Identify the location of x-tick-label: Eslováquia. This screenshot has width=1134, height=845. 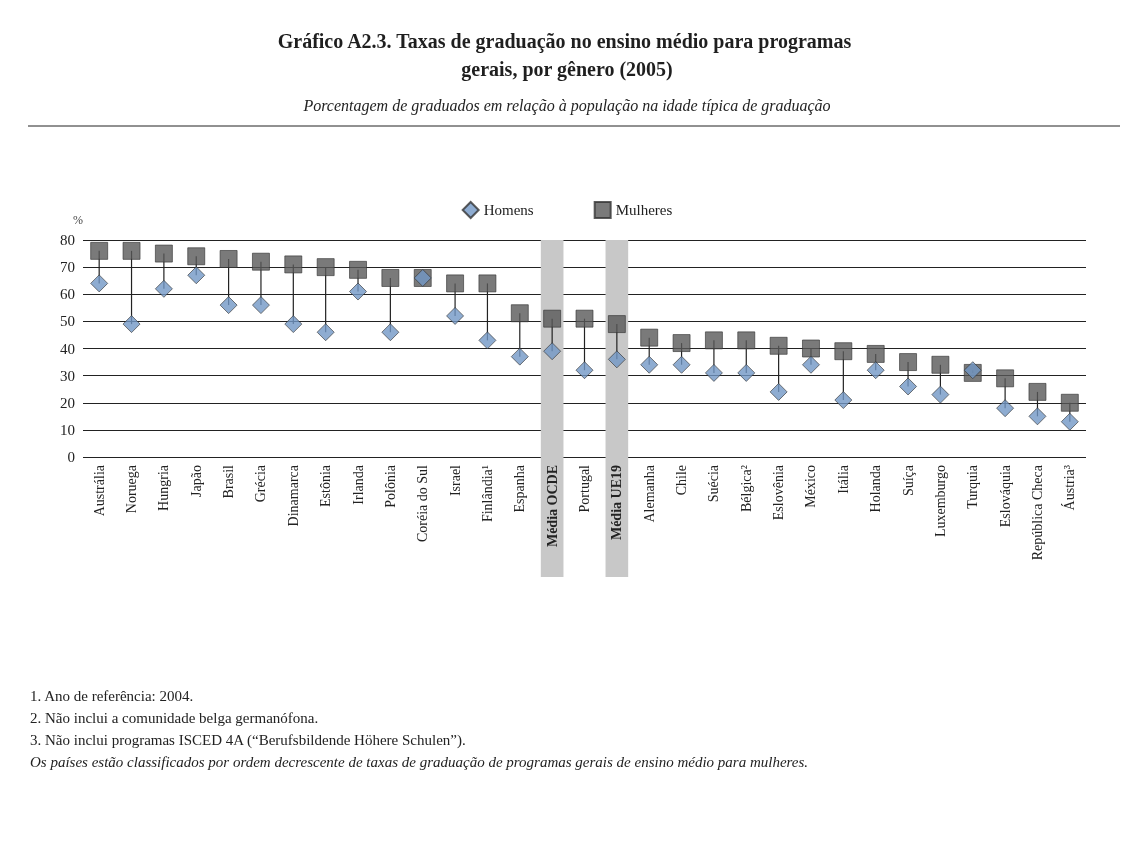
(1005, 496).